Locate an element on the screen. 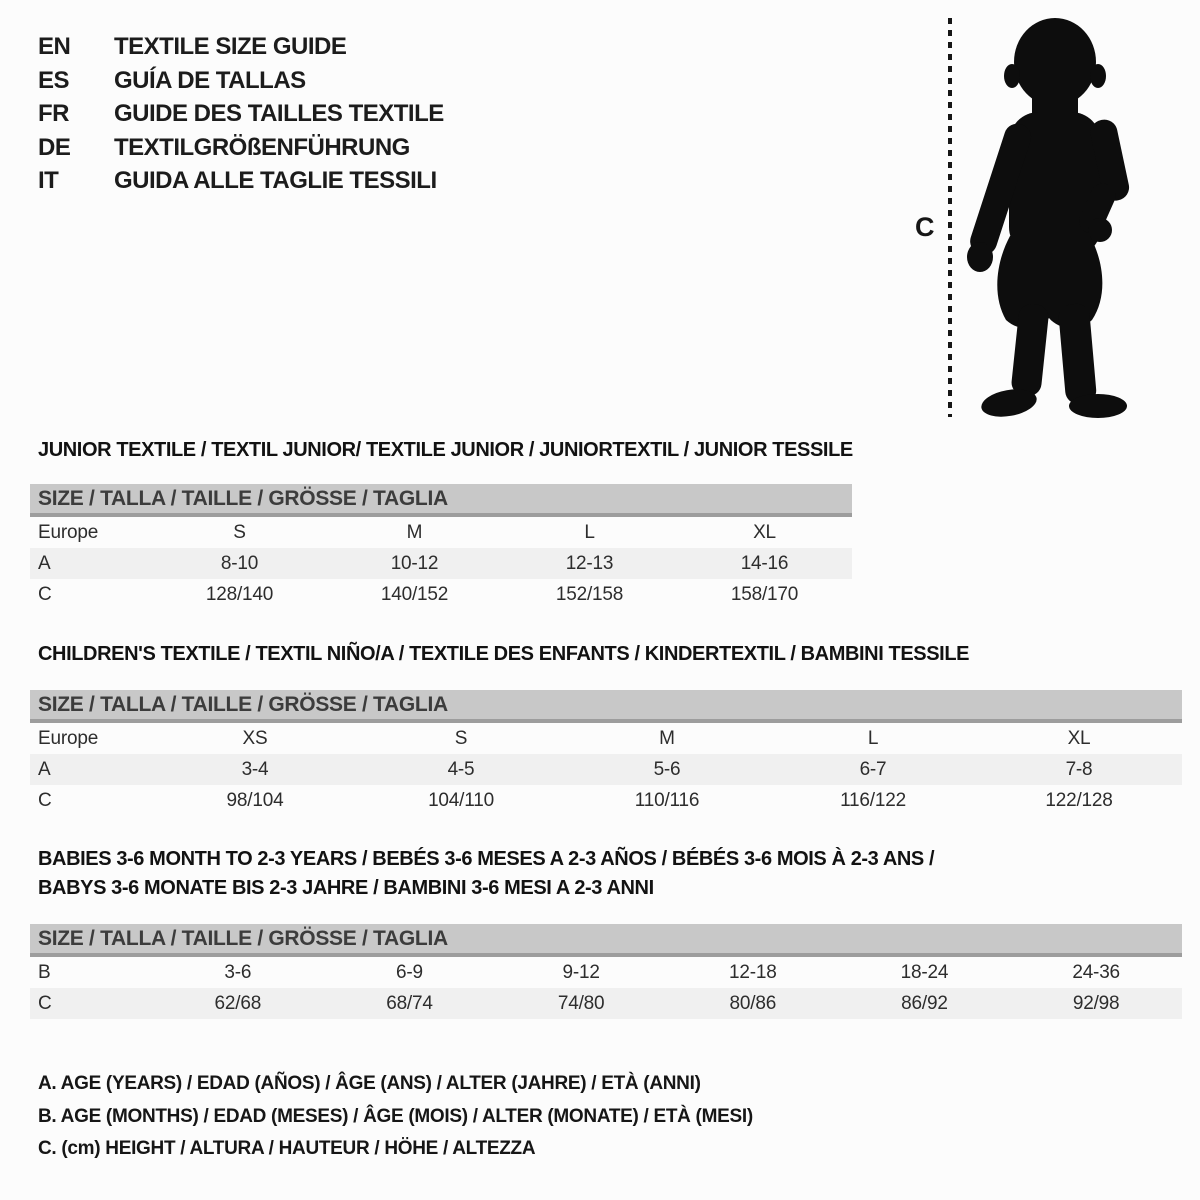 This screenshot has height=1200, width=1200. language-row: ES GUÍA DE TALLAS is located at coordinates (241, 81).